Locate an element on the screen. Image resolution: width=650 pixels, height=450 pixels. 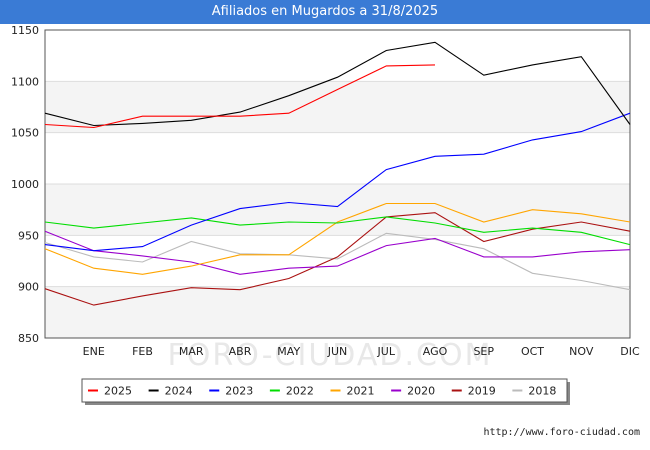
x-tick-label: JUL is located at coordinates (386, 351).